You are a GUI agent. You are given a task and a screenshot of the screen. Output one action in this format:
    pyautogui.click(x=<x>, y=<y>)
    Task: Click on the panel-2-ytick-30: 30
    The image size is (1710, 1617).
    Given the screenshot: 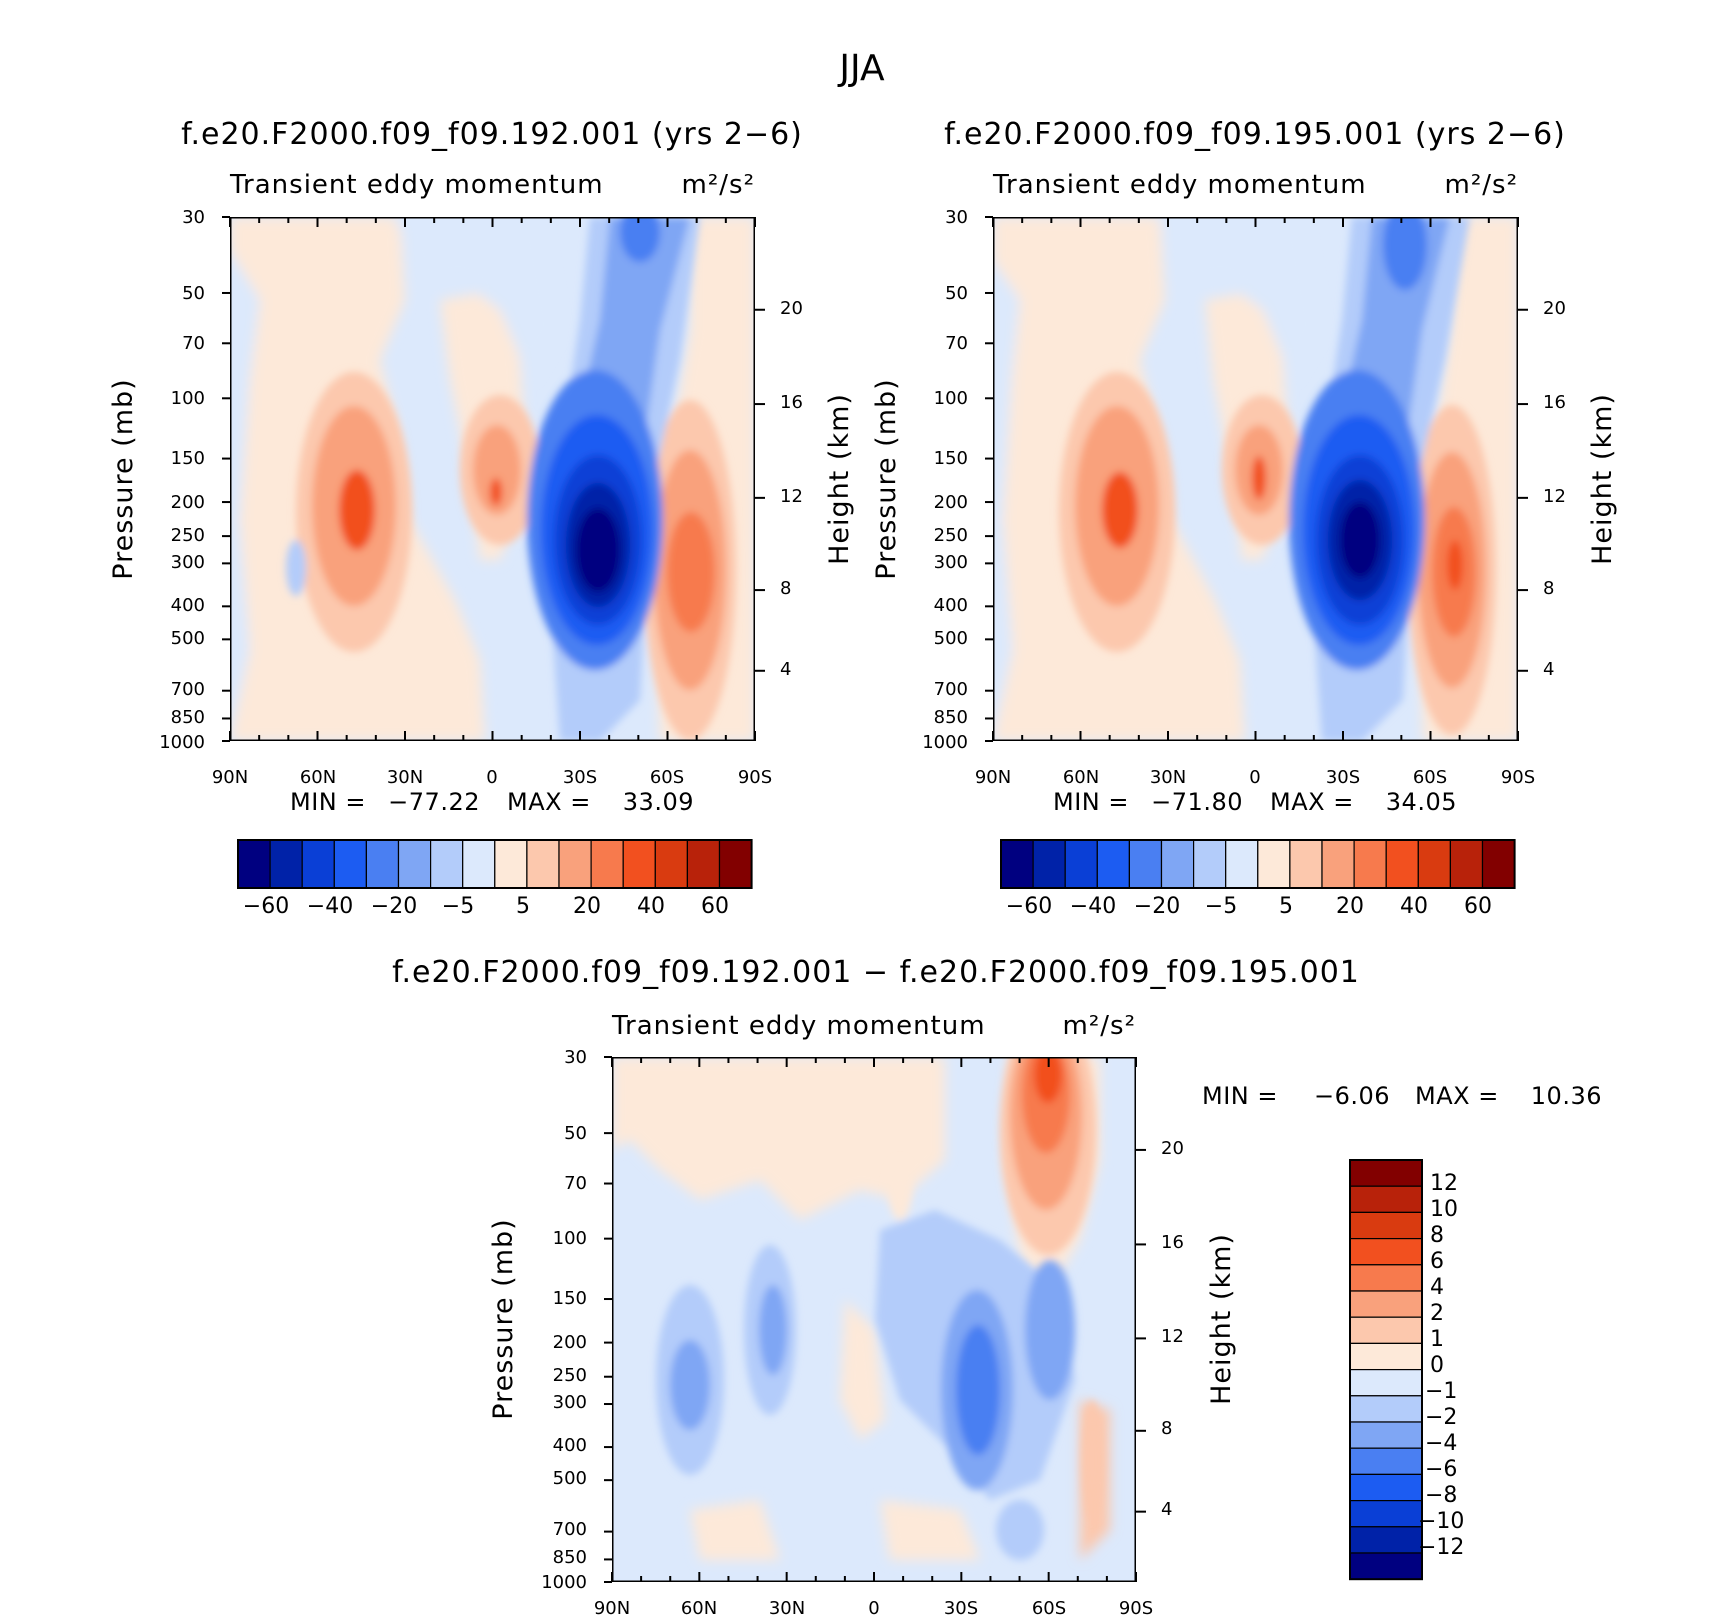 What is the action you would take?
    pyautogui.click(x=956, y=217)
    